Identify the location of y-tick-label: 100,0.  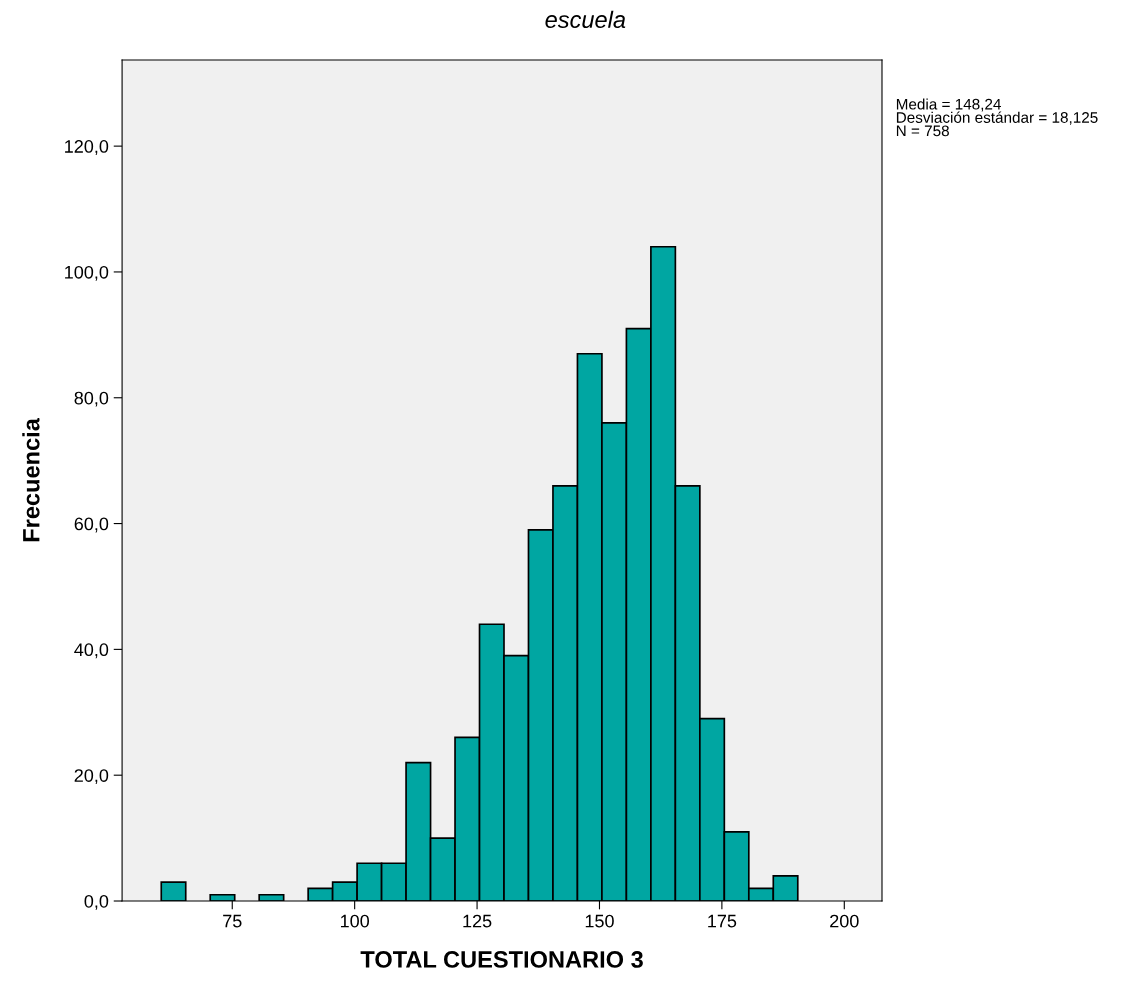
(87, 273).